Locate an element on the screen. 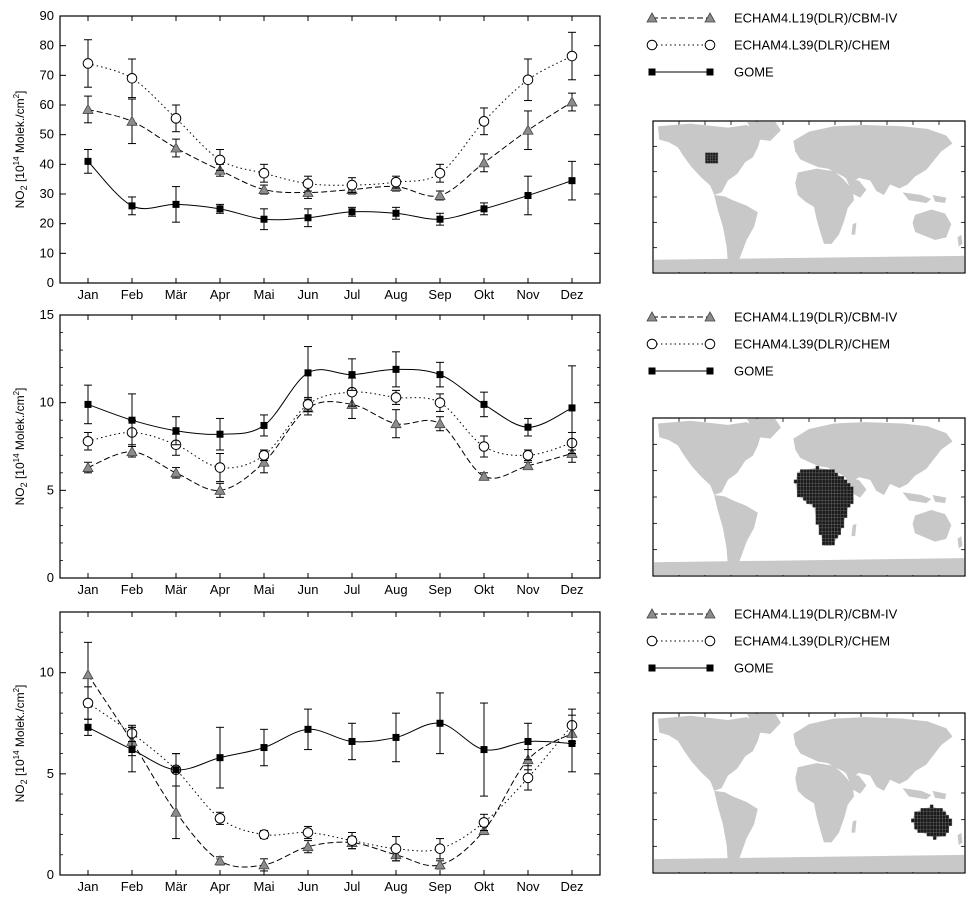  y-tick-label: 60 is located at coordinates (47, 104).